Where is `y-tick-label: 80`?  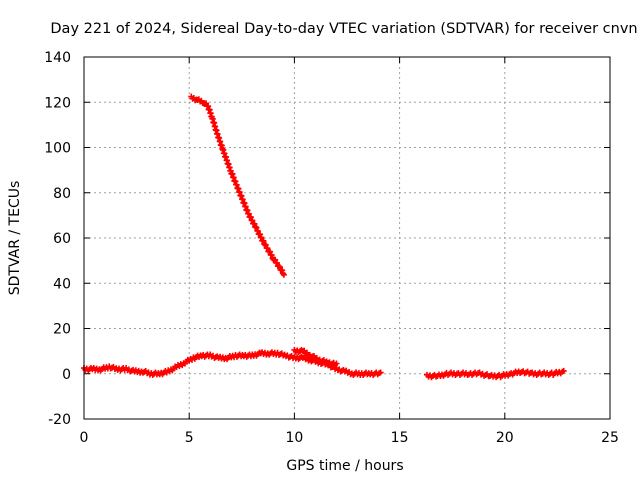 y-tick-label: 80 is located at coordinates (62, 194).